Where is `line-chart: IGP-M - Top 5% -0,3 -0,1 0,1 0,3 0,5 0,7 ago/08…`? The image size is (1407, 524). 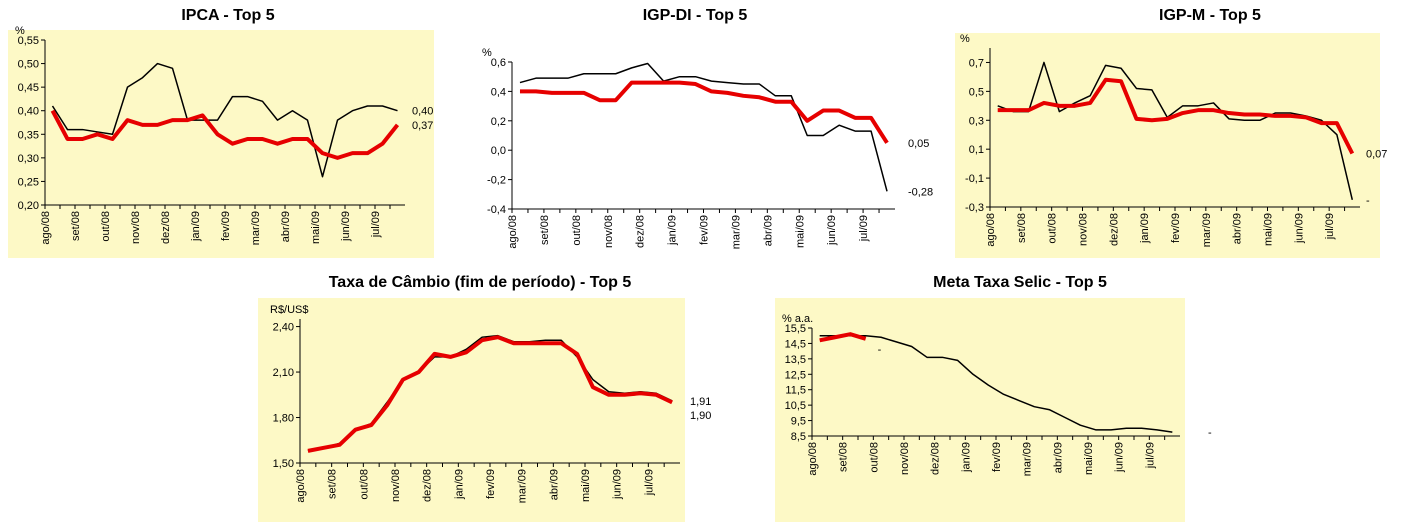 line-chart: IGP-M - Top 5% -0,3 -0,1 0,1 0,3 0,5 0,7 ago/08… is located at coordinates (1171, 132).